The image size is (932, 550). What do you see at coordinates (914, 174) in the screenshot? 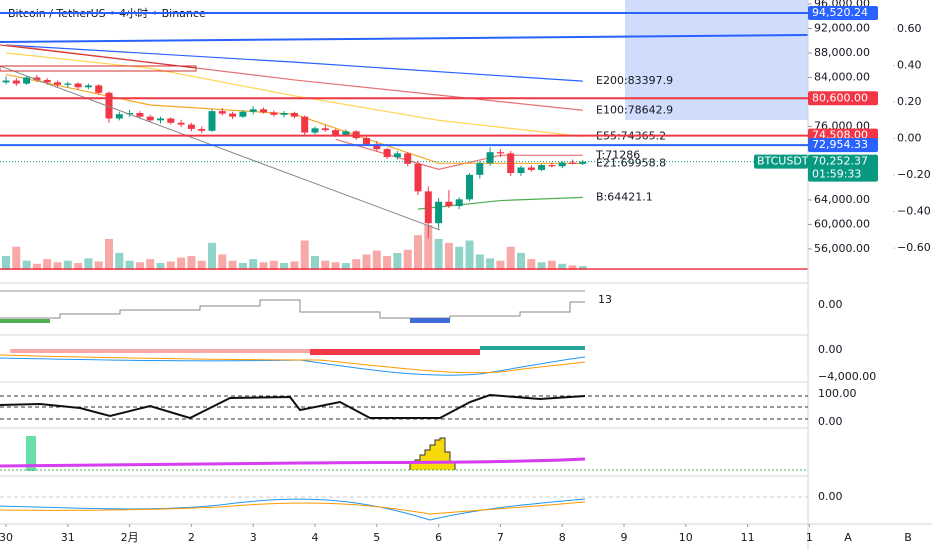
I see `y2-tick-label: −0.20` at bounding box center [914, 174].